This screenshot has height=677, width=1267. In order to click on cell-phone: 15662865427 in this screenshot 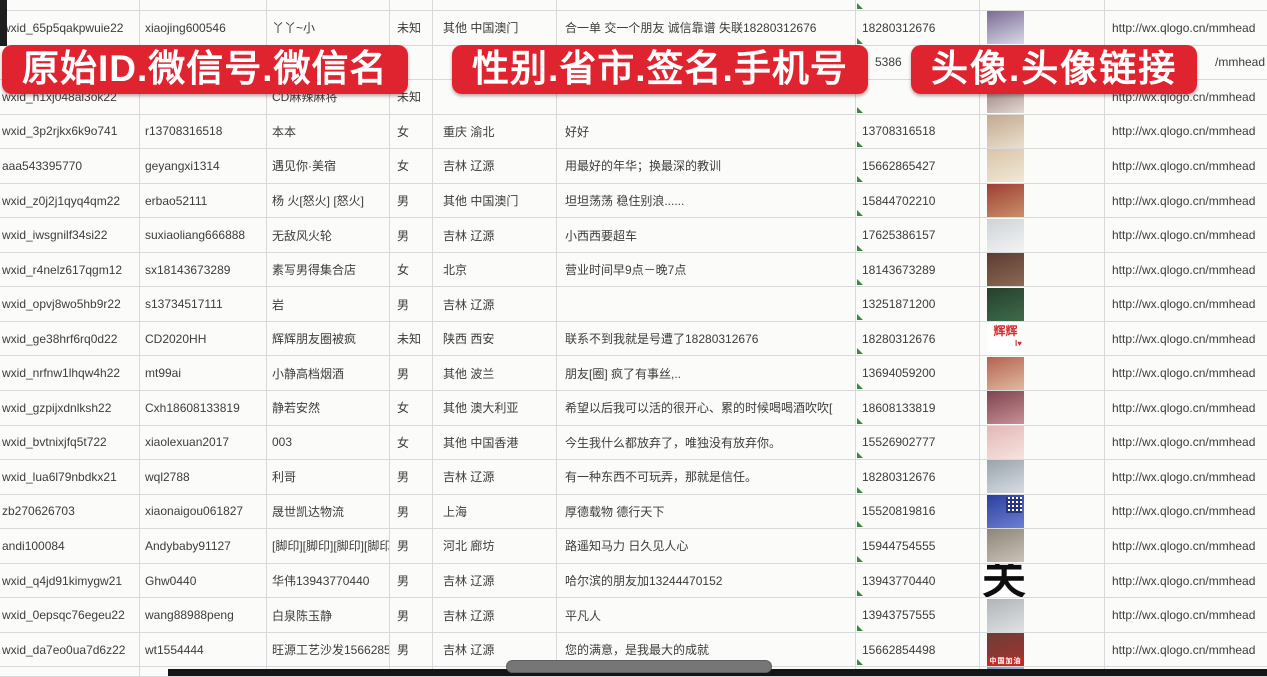, I will do `click(918, 166)`.